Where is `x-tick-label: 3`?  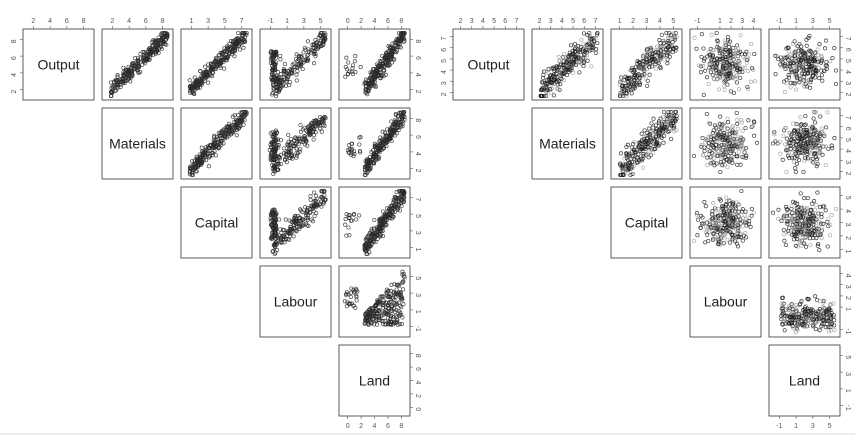 x-tick-label: 3 is located at coordinates (208, 21).